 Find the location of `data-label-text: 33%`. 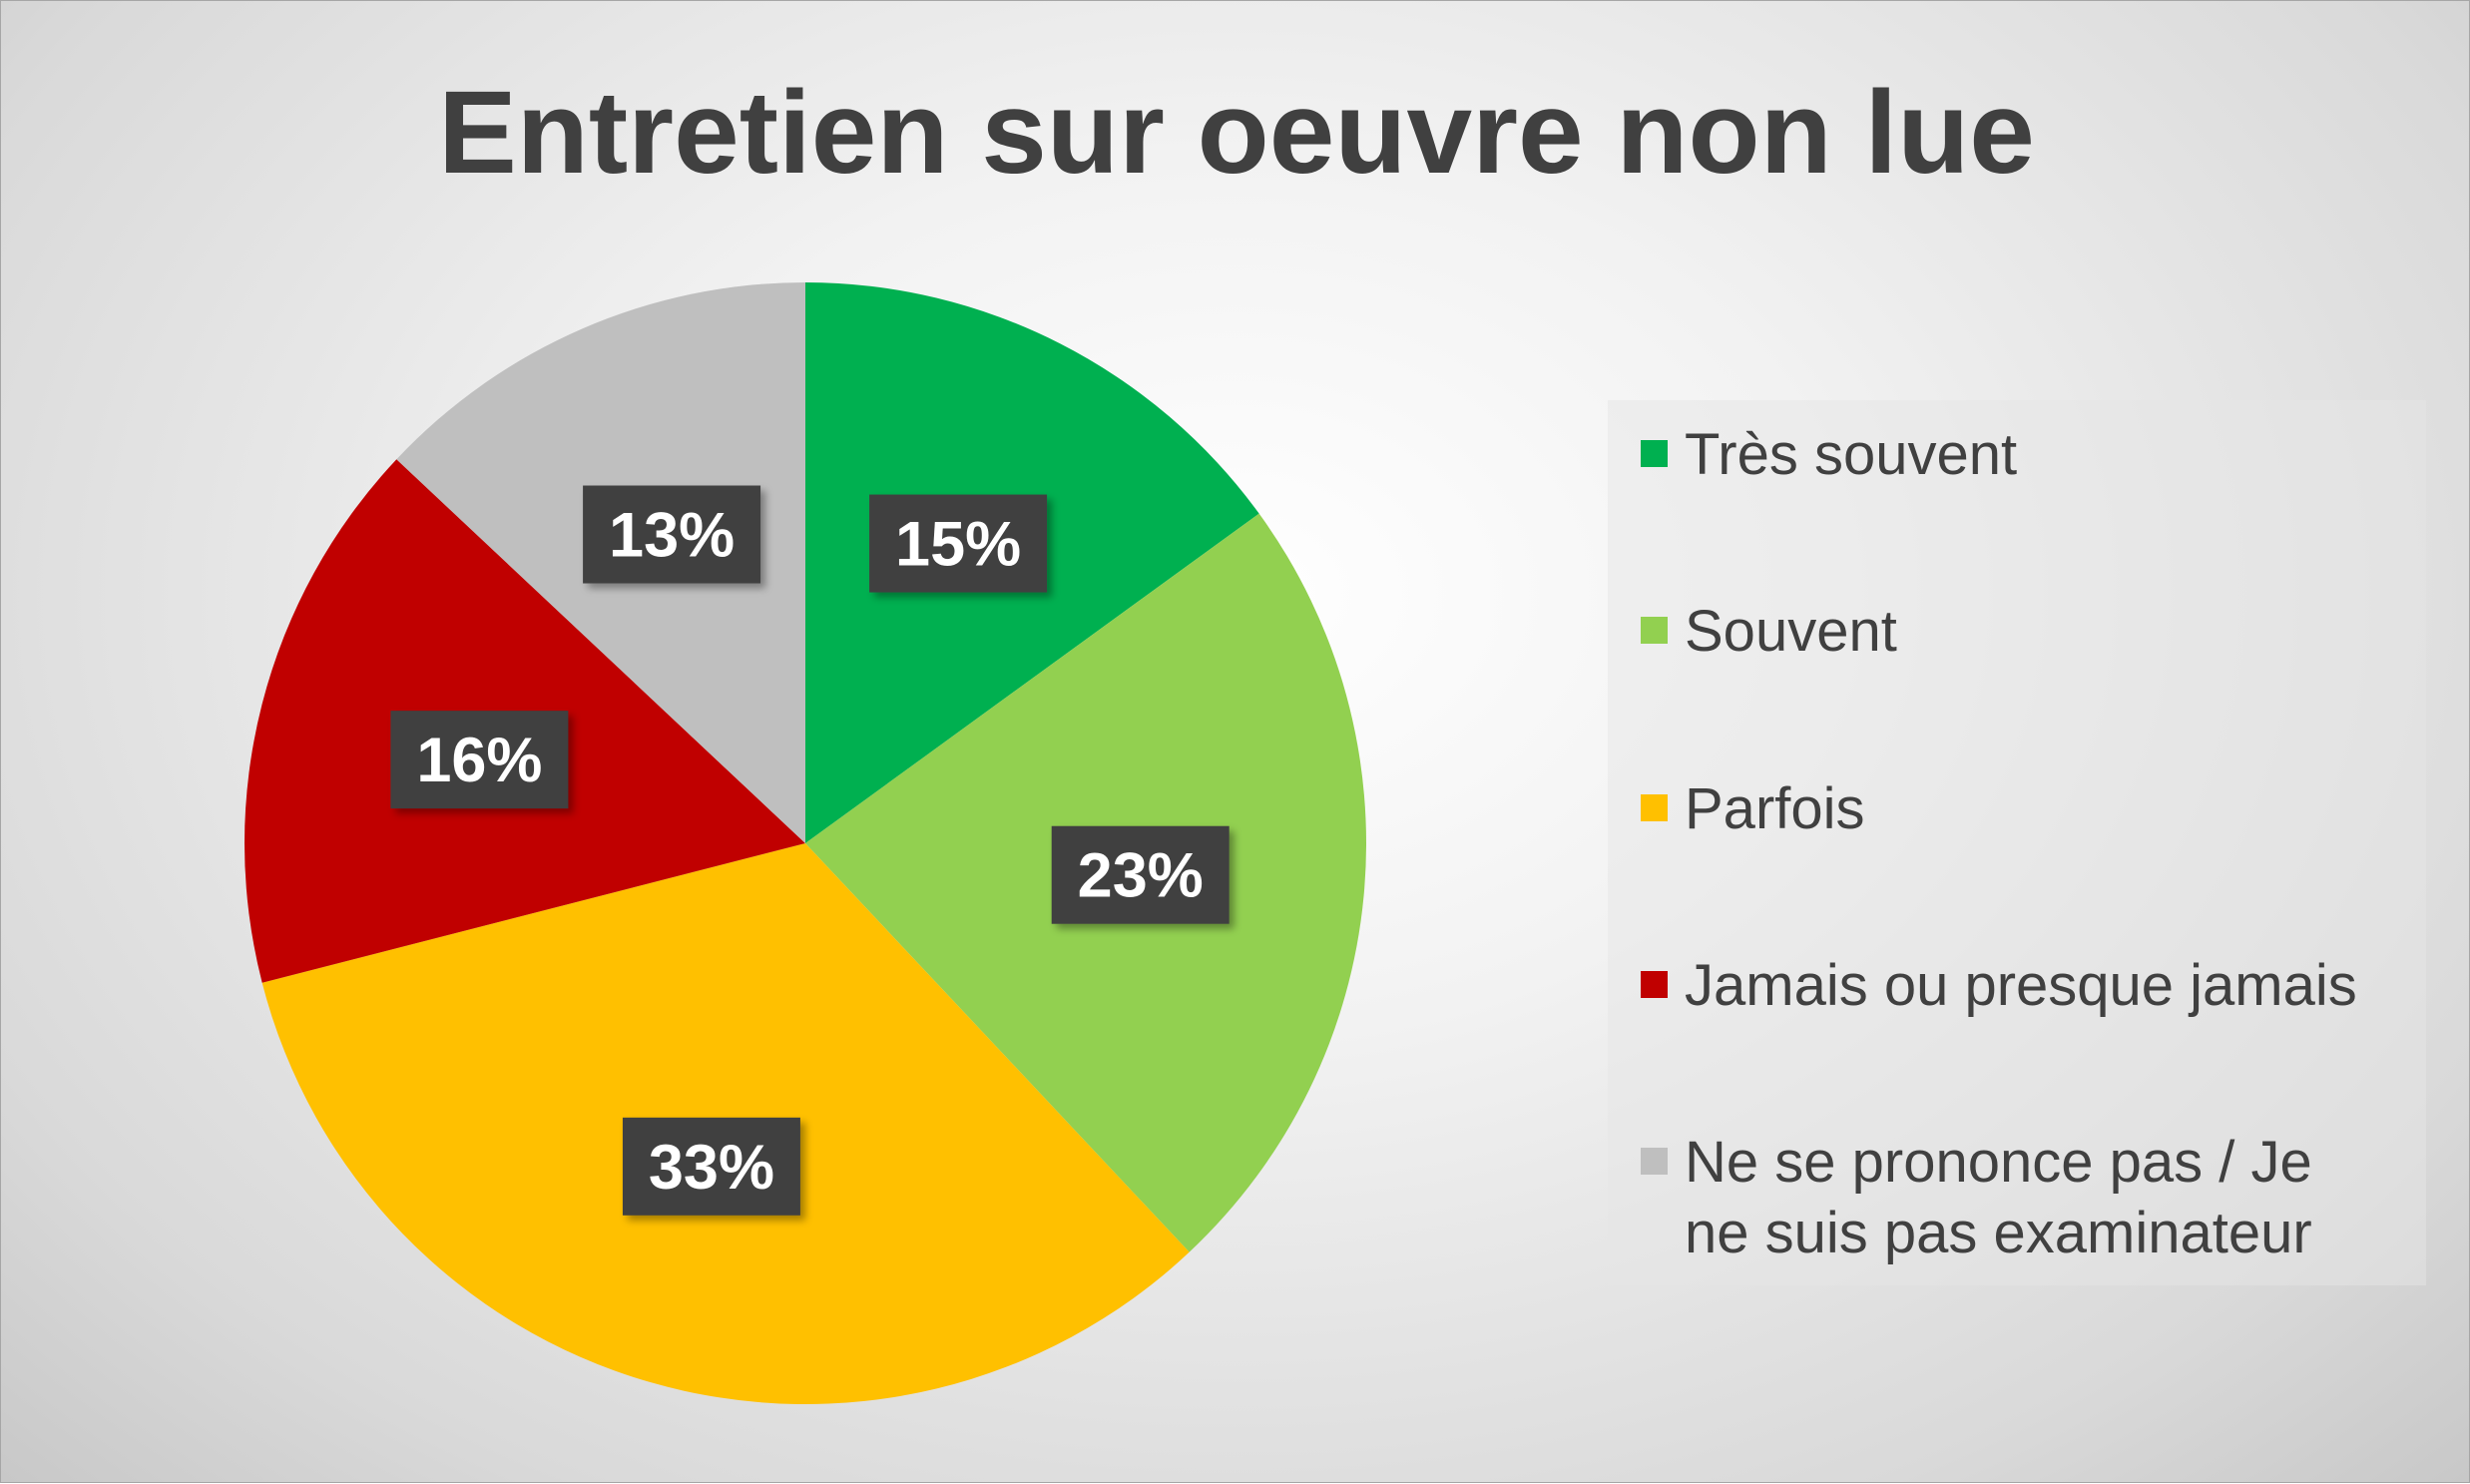

data-label-text: 33% is located at coordinates (712, 1168).